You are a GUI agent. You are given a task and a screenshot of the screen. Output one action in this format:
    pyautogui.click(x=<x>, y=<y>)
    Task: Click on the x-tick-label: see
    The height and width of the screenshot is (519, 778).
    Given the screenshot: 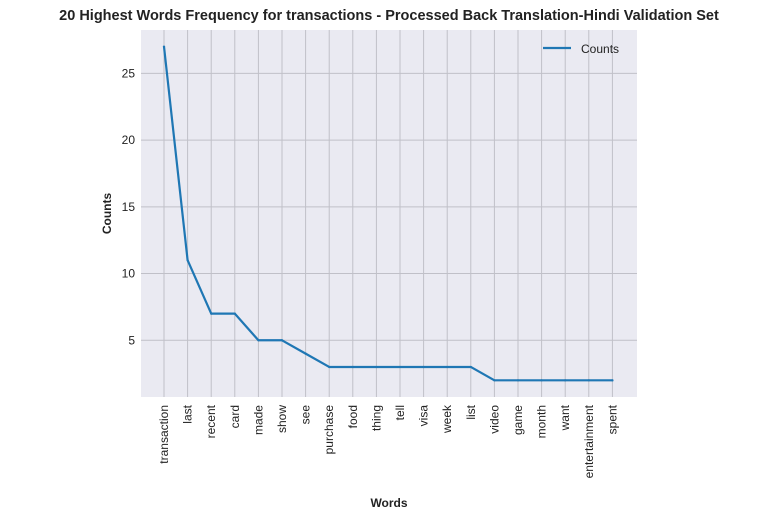 What is the action you would take?
    pyautogui.click(x=306, y=415)
    